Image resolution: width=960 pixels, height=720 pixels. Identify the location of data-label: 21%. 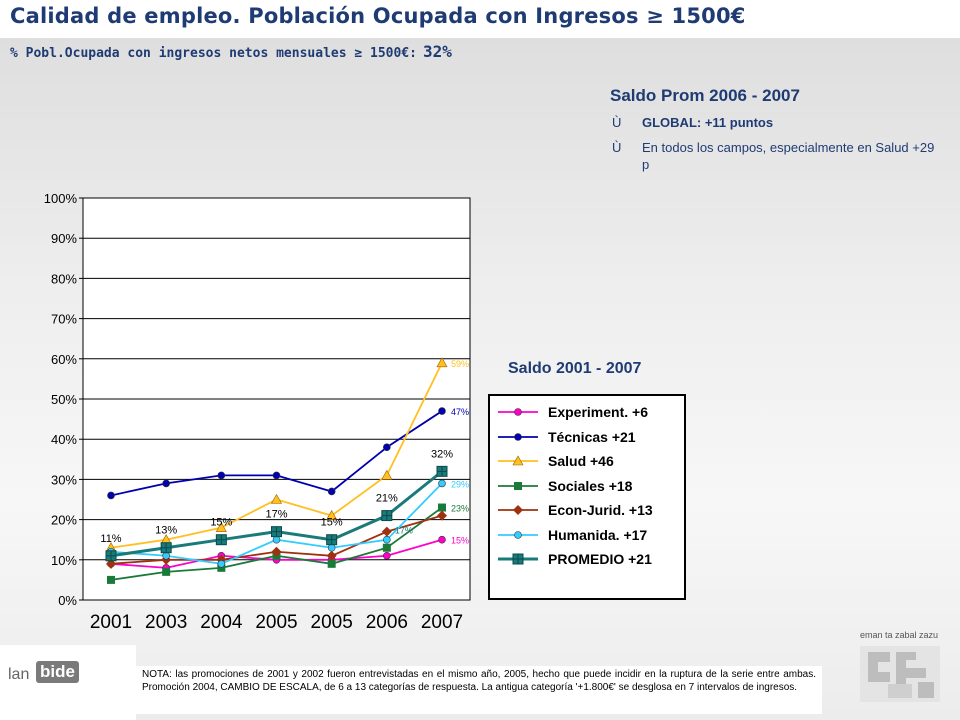
(387, 499).